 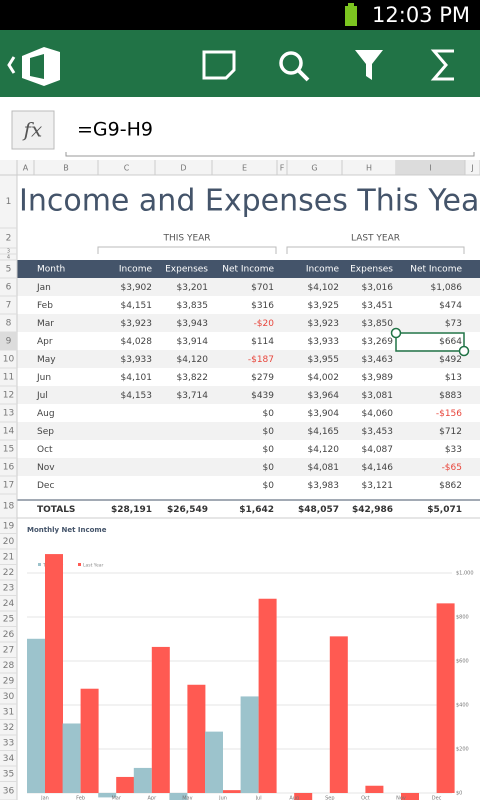 What do you see at coordinates (324, 450) in the screenshot?
I see `table-cell: $4,120` at bounding box center [324, 450].